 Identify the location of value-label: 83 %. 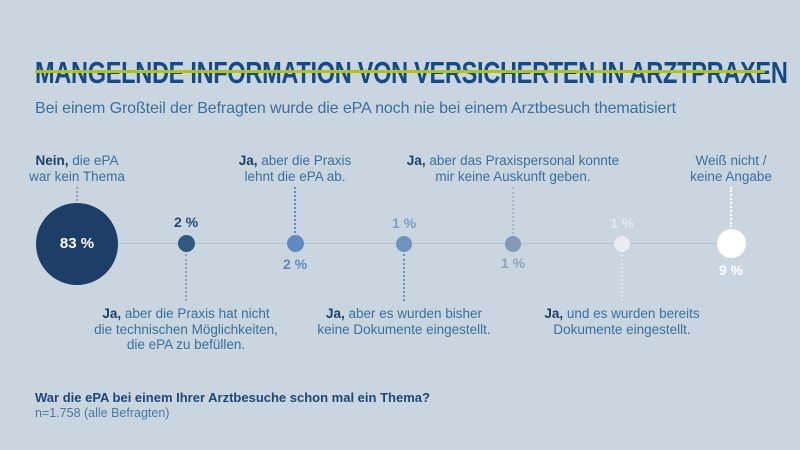
(77, 243).